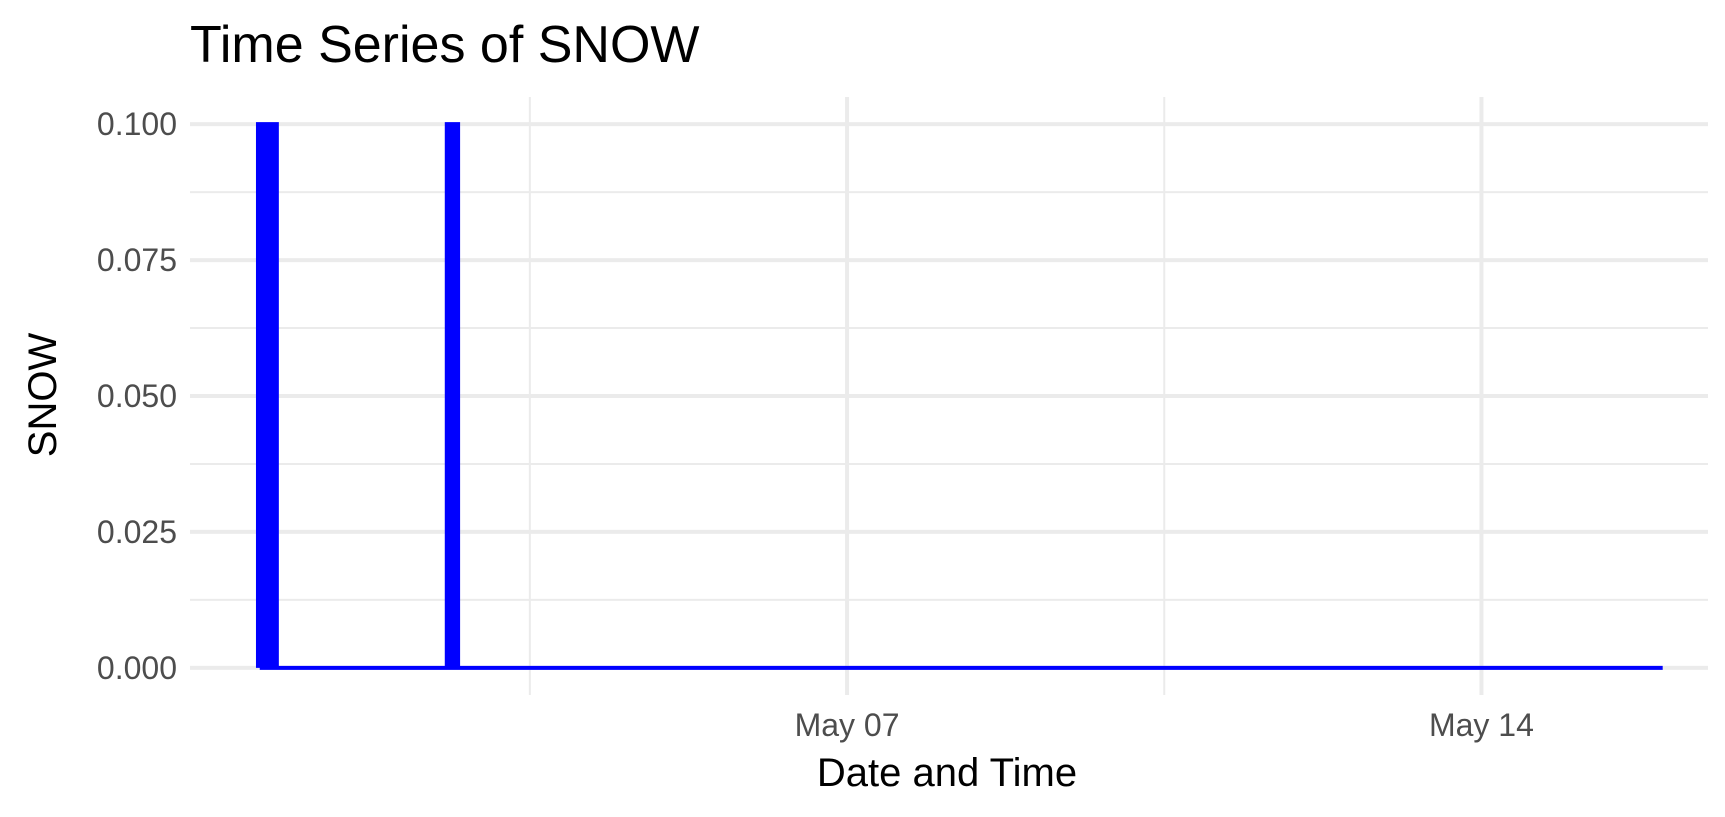 The width and height of the screenshot is (1725, 817). What do you see at coordinates (947, 773) in the screenshot?
I see `x-axis-title: Date and Time` at bounding box center [947, 773].